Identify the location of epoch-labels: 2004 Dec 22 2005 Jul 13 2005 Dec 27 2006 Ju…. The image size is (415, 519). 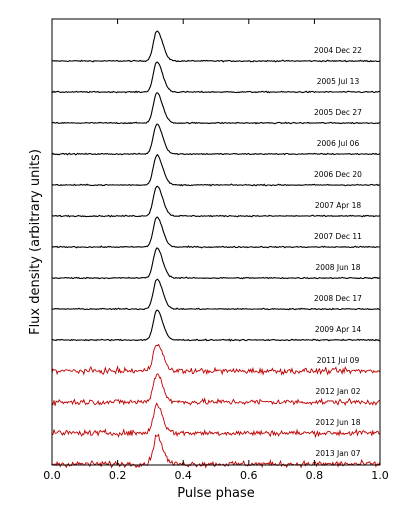
(338, 252).